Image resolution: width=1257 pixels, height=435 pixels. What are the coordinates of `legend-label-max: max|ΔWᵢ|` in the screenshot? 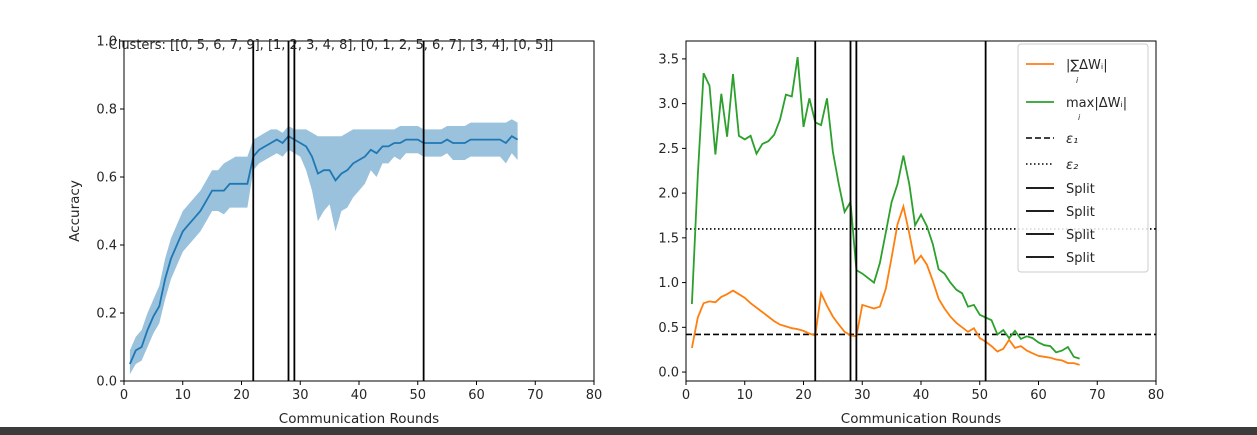 It's located at (1096, 103).